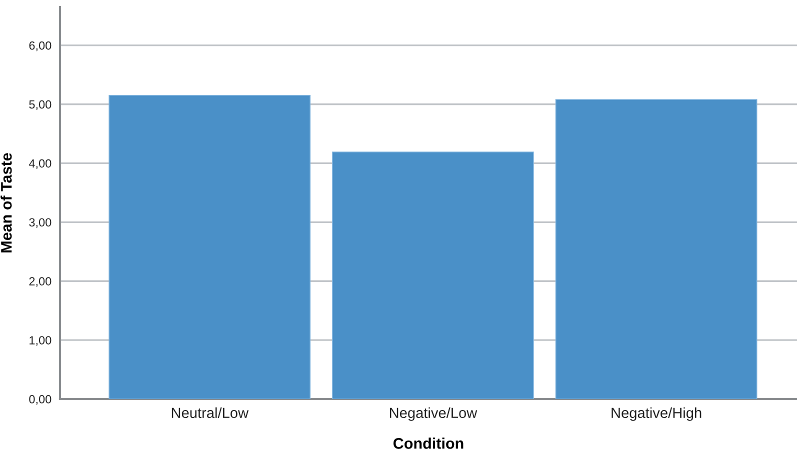  Describe the element at coordinates (40, 282) in the screenshot. I see `y-tick-label: 2,00` at that location.